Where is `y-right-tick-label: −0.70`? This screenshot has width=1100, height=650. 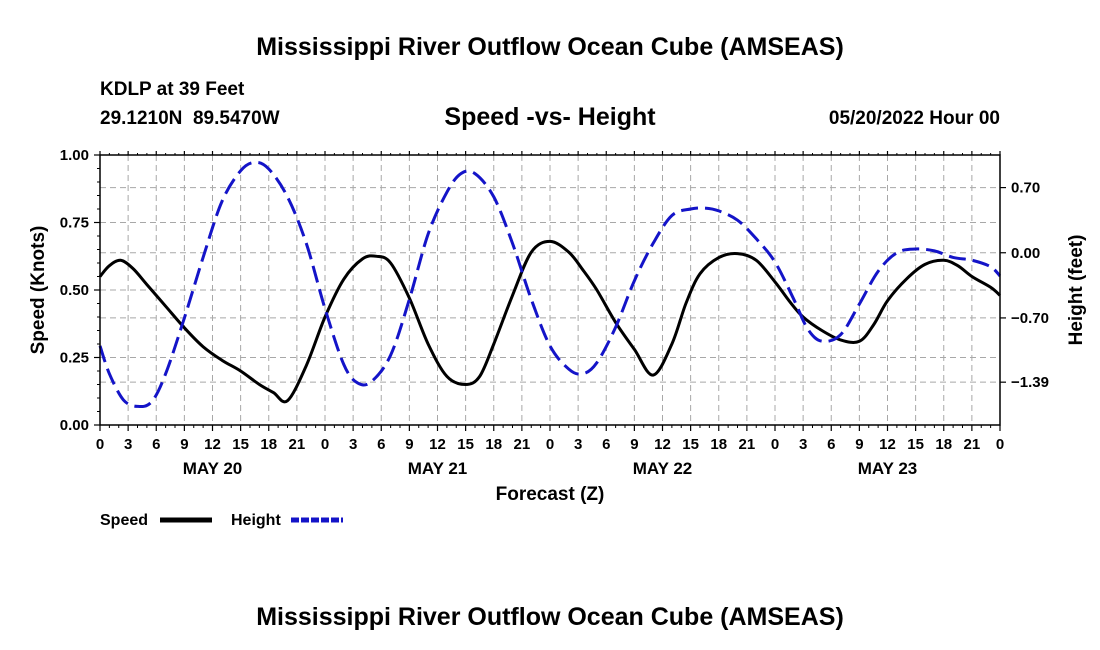 y-right-tick-label: −0.70 is located at coordinates (1030, 318).